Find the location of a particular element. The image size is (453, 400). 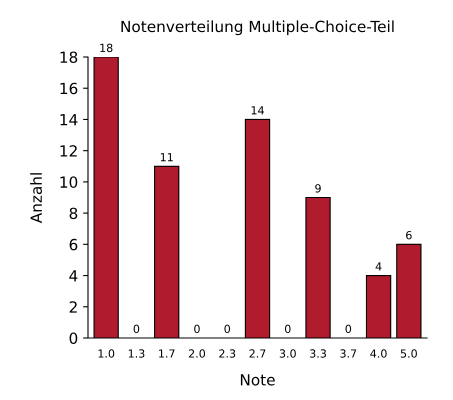

x-tick-label: 3.7 is located at coordinates (348, 353).